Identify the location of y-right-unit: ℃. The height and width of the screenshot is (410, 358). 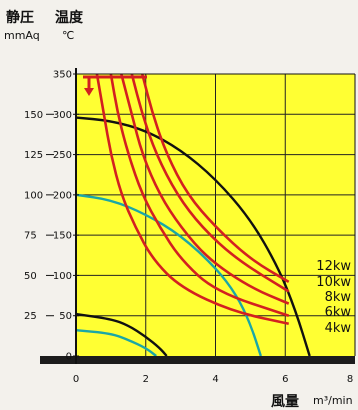
(68, 35).